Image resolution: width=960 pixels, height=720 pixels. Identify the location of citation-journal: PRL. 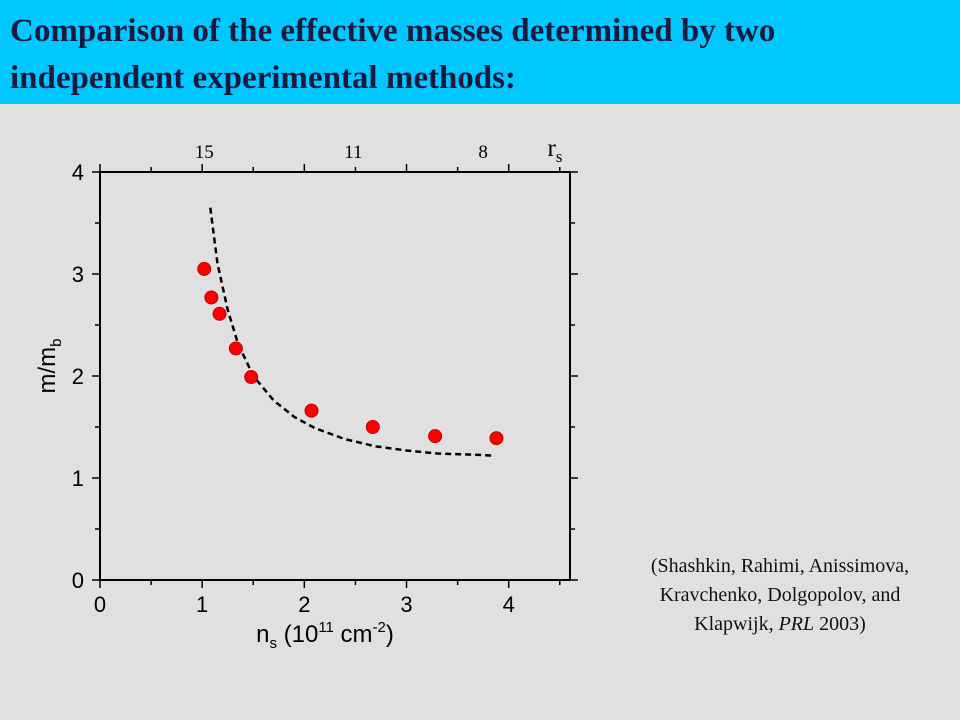
(796, 624).